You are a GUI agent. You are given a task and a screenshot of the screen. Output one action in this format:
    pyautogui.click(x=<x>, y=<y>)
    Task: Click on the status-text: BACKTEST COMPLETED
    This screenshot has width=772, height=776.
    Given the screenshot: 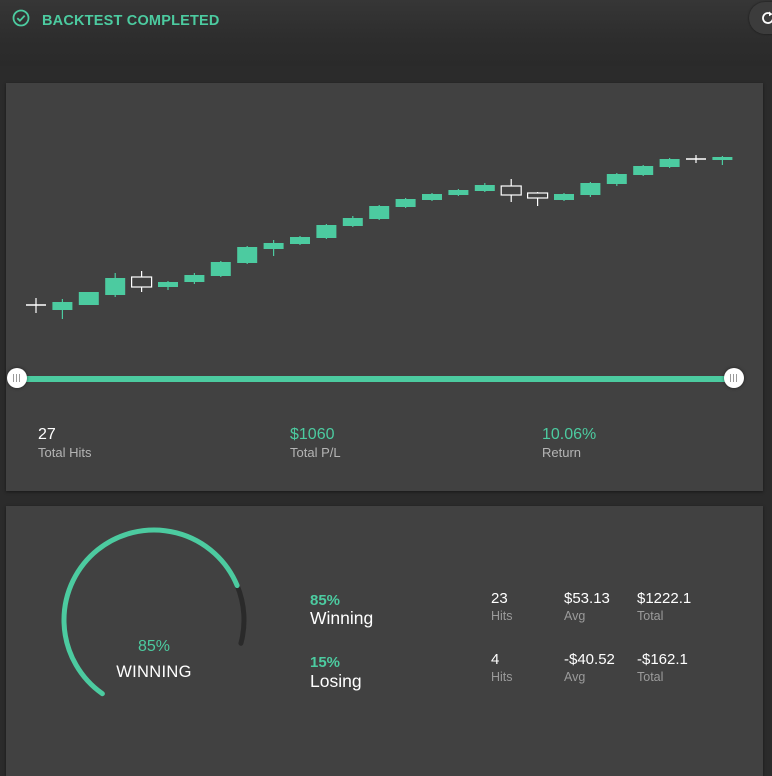 What is the action you would take?
    pyautogui.click(x=131, y=20)
    